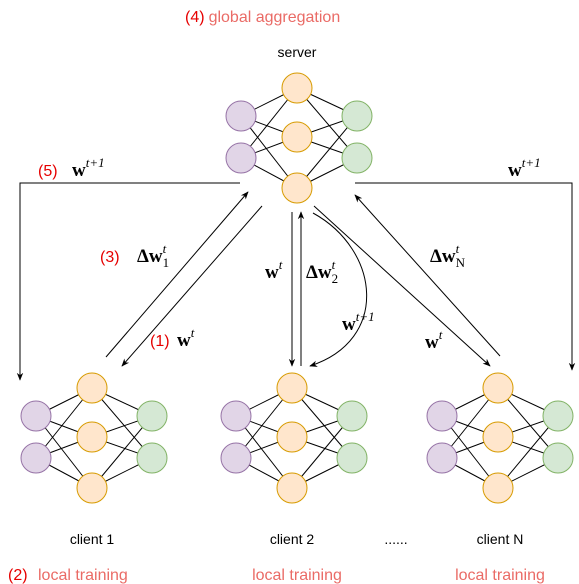 This screenshot has width=579, height=584. I want to click on step-number: (2), so click(18, 575).